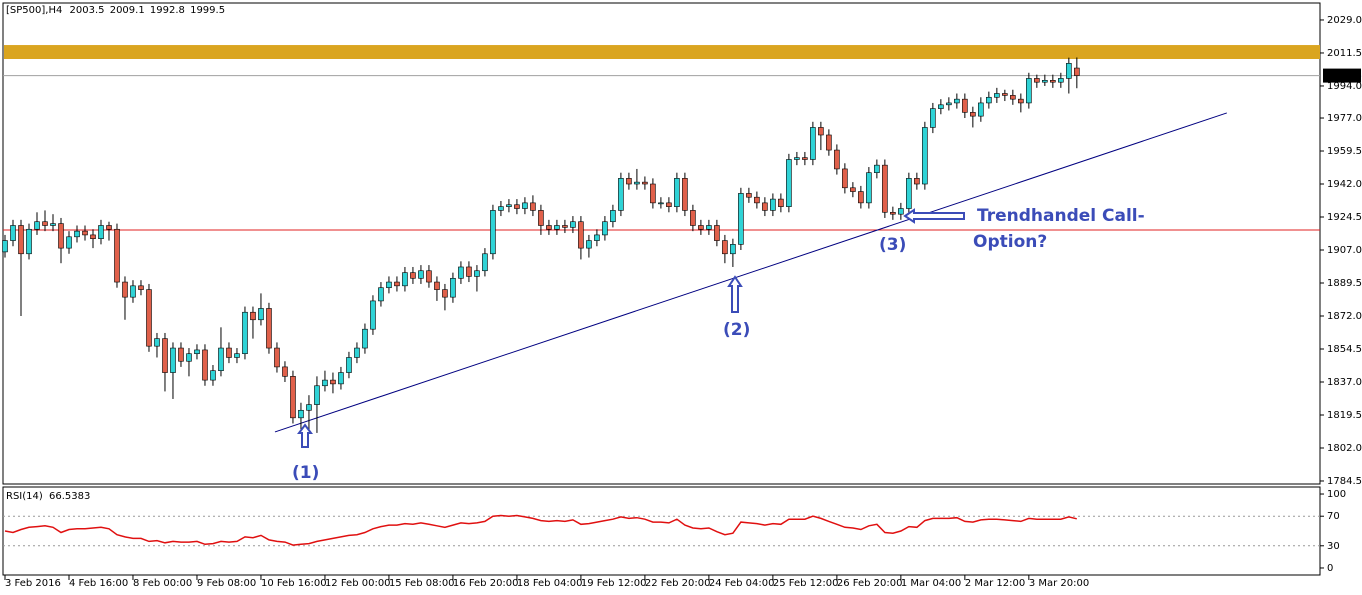 This screenshot has height=595, width=1362. Describe the element at coordinates (1344, 86) in the screenshot. I see `y-tick-label: 1994.0` at that location.